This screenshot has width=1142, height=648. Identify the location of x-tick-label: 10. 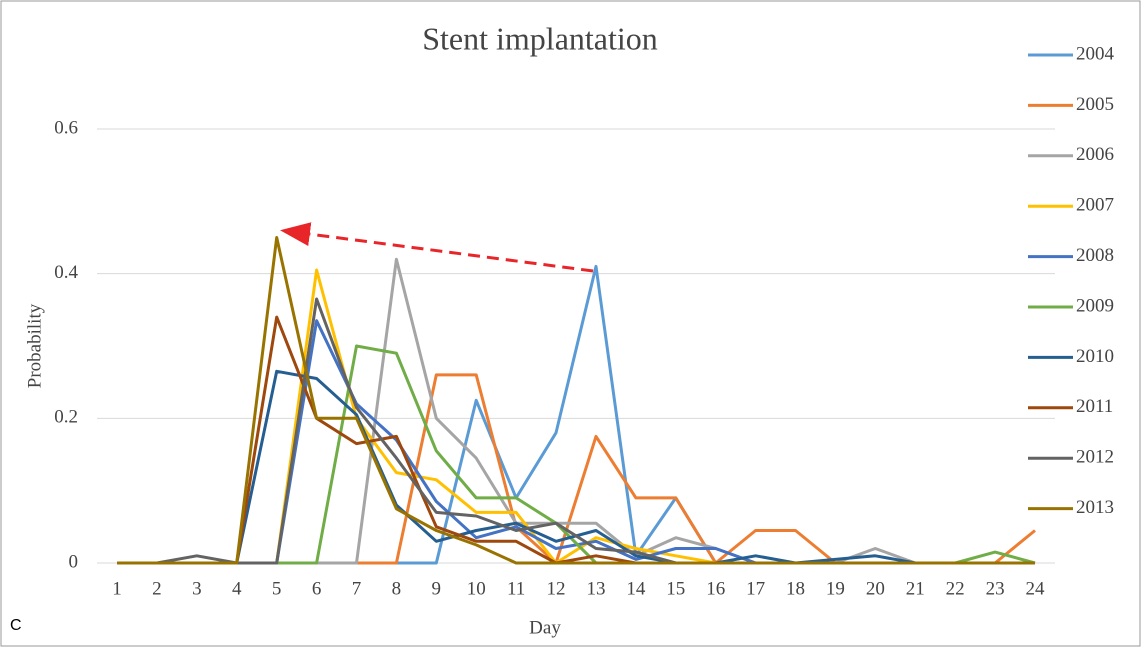
(476, 588).